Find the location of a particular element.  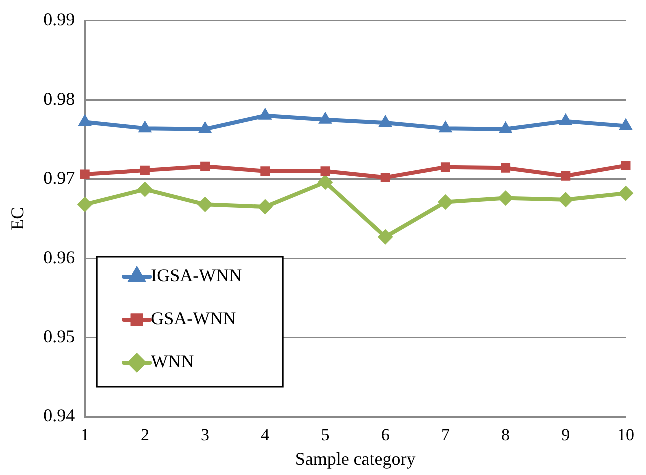

legend-label: WNN is located at coordinates (172, 362).